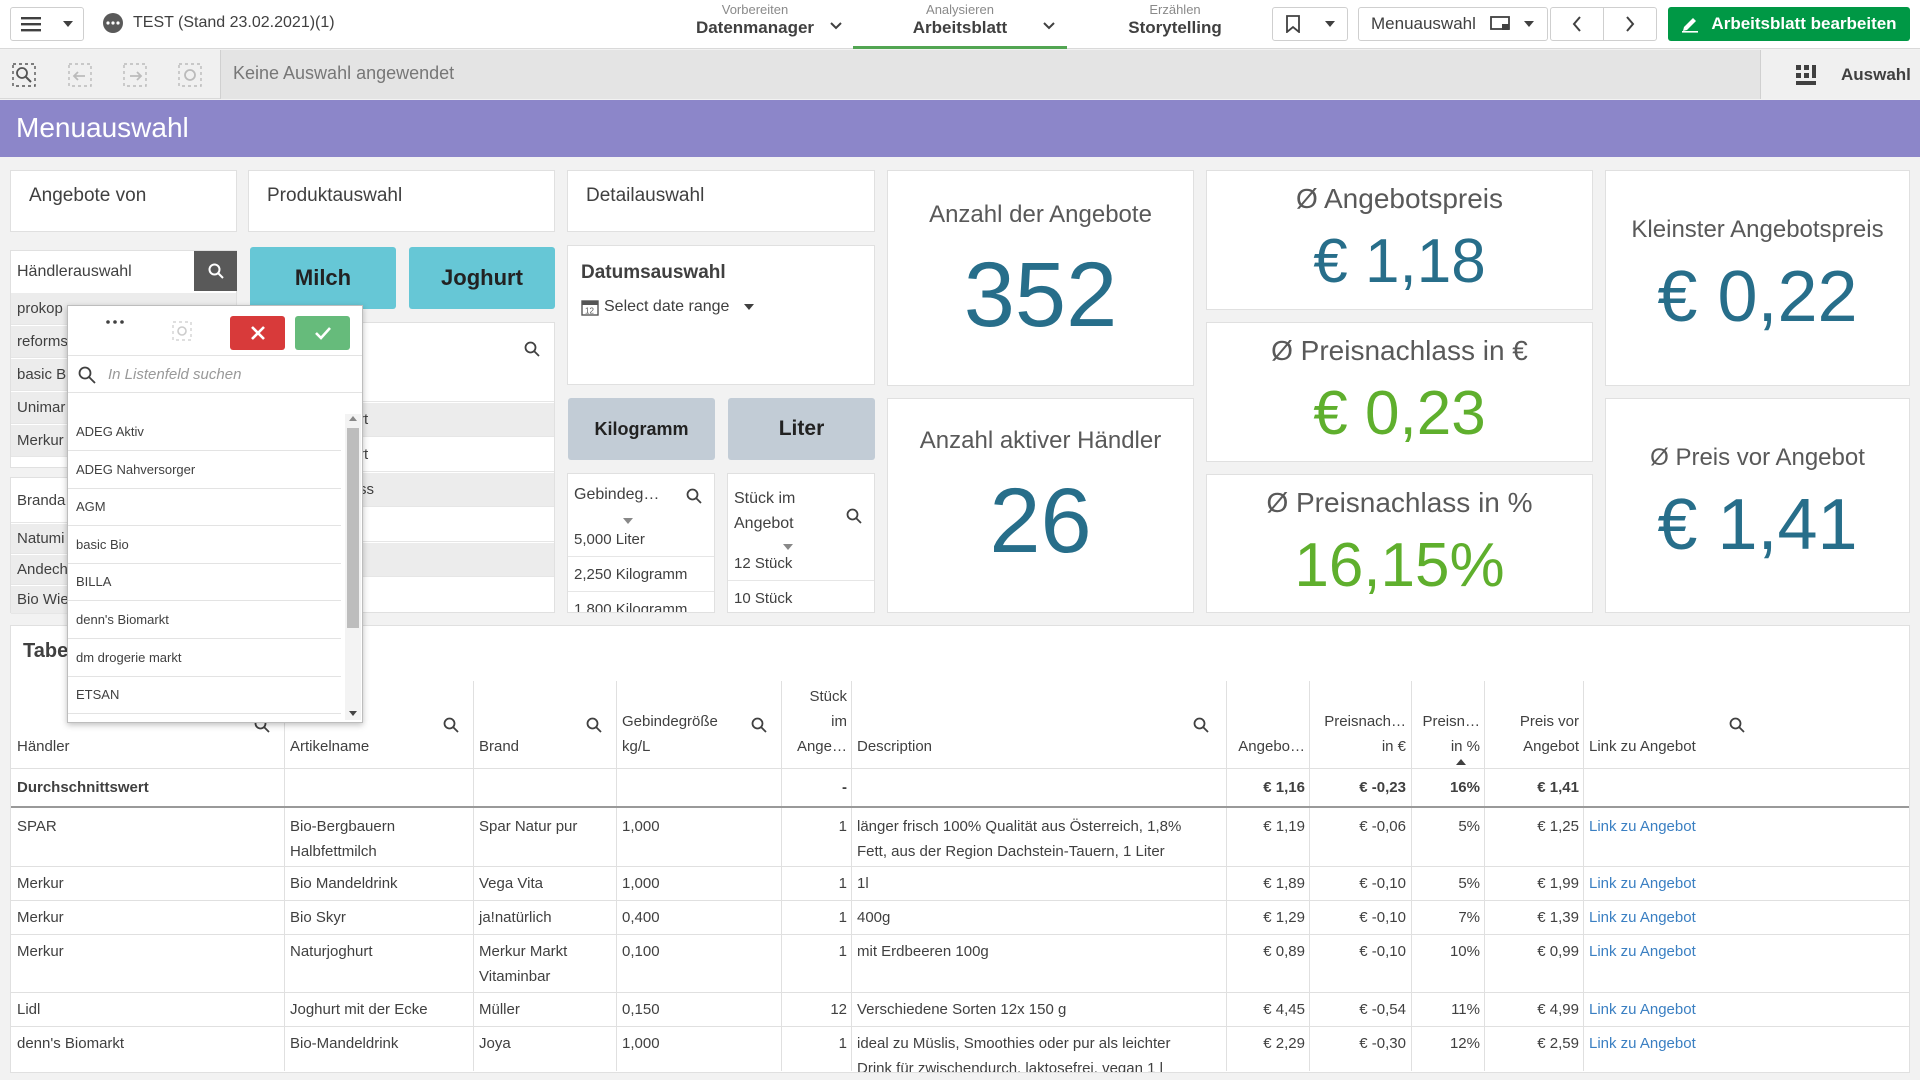 This screenshot has width=1920, height=1080. Describe the element at coordinates (344, 883) in the screenshot. I see `table-cell: Bio Mandeldrink` at that location.